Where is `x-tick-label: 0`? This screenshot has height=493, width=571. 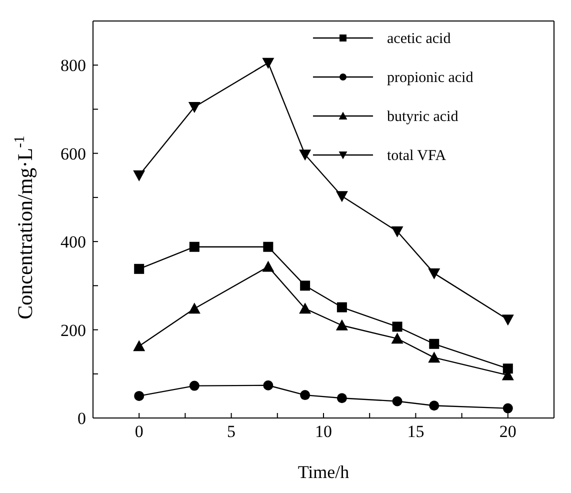 x-tick-label: 0 is located at coordinates (139, 432).